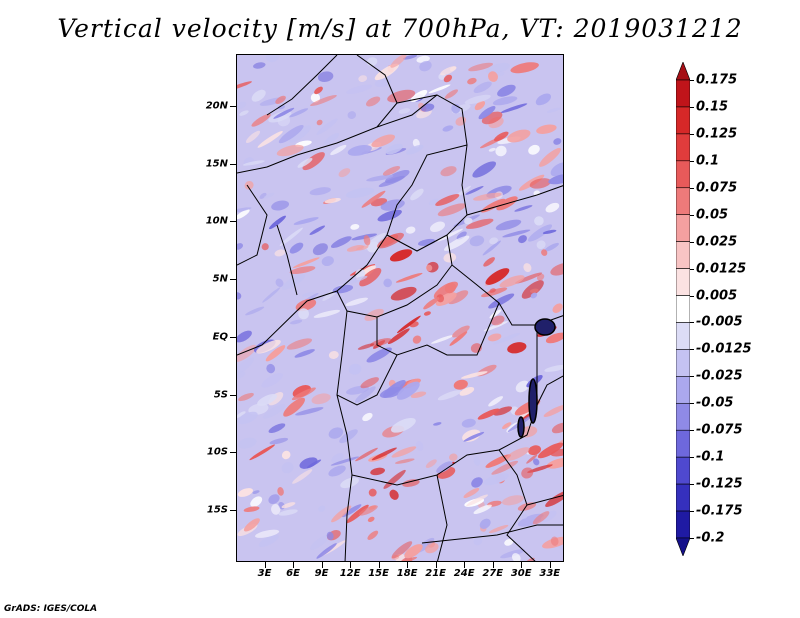 The image size is (800, 618). Describe the element at coordinates (321, 573) in the screenshot. I see `lon-label: 9E` at that location.